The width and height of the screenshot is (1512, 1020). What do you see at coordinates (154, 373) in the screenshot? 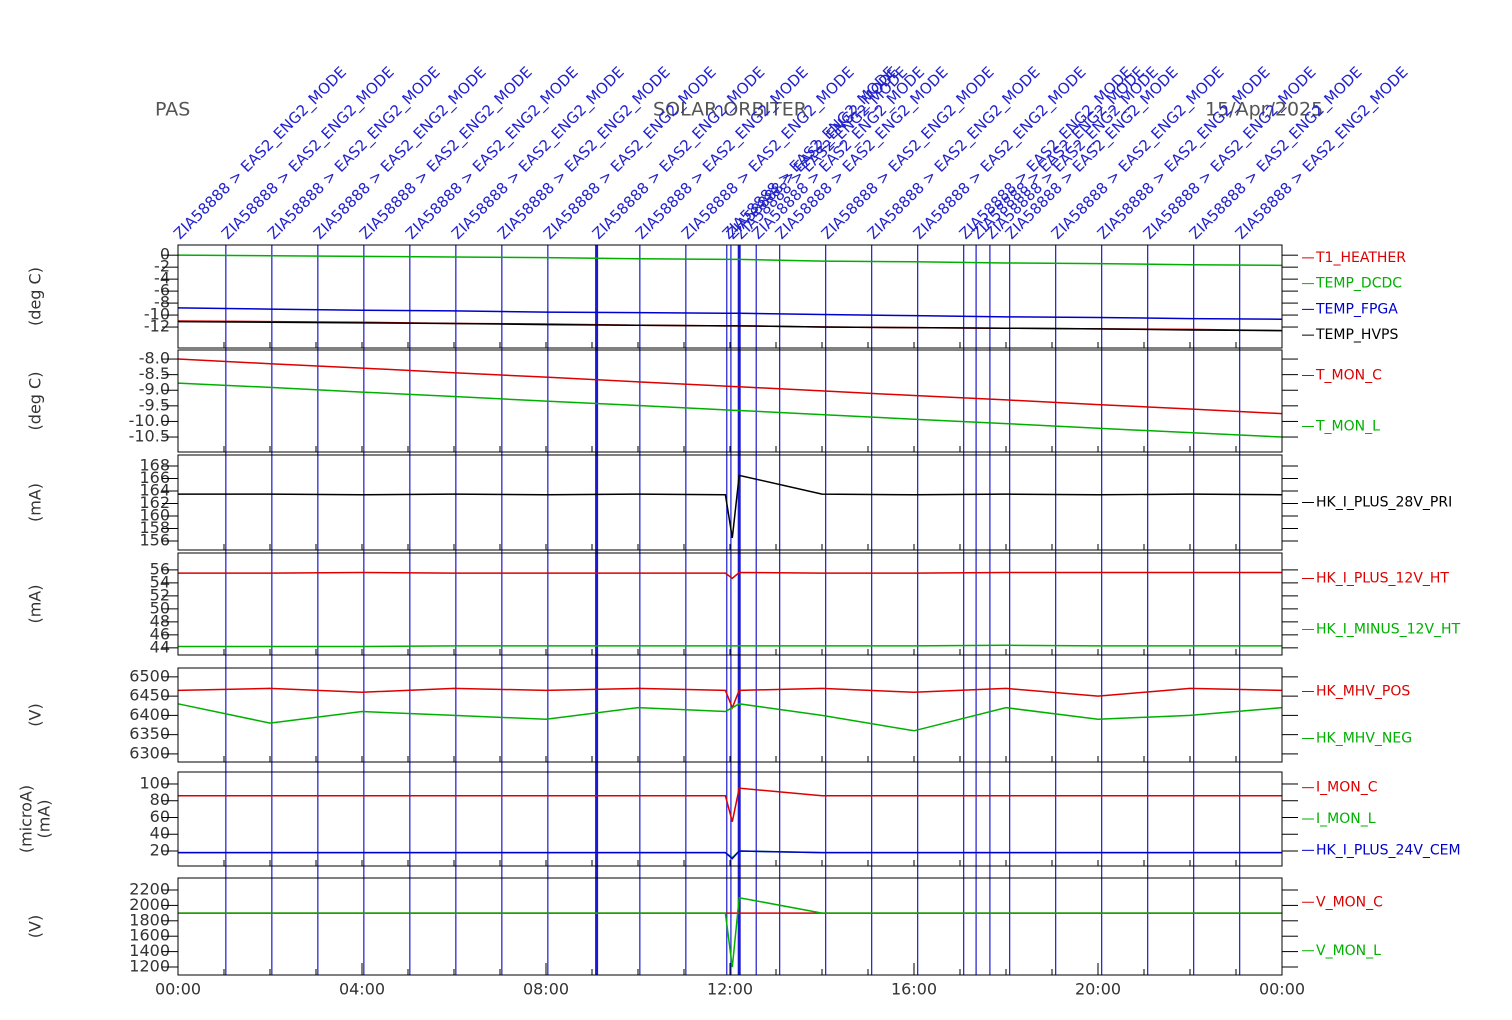
I see `y-tick-label: -8.5` at bounding box center [154, 373].